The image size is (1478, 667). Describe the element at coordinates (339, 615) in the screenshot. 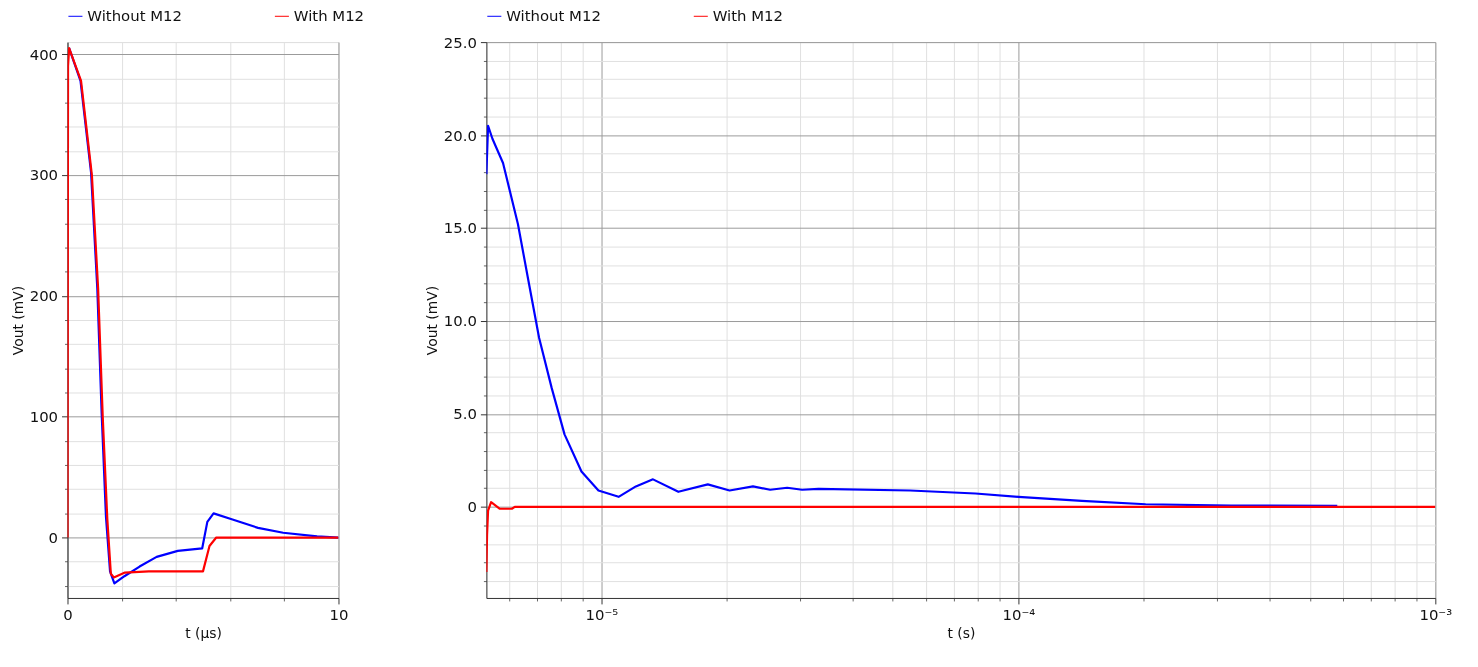

I see `x-tick-label: 10` at that location.